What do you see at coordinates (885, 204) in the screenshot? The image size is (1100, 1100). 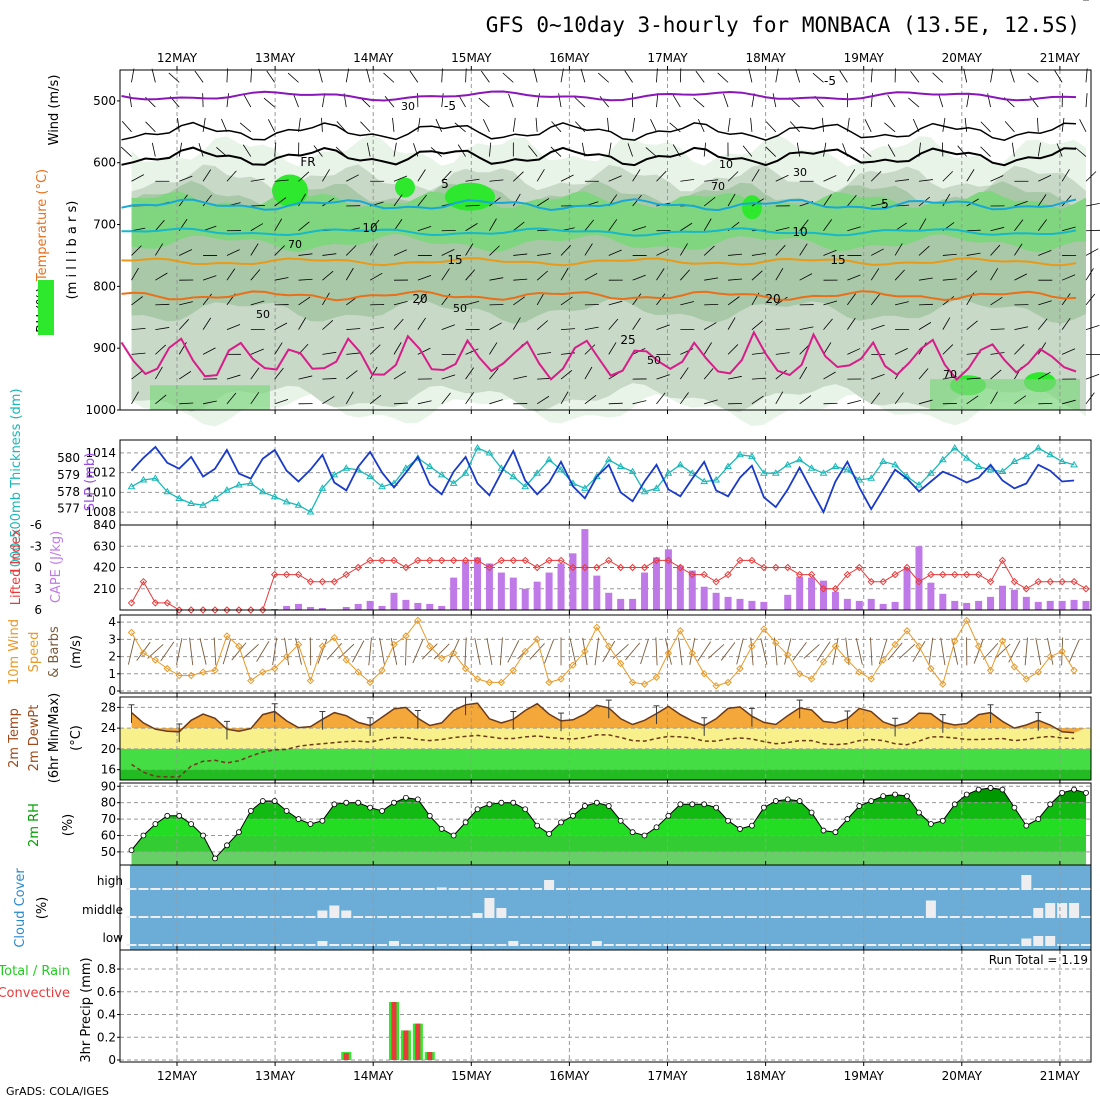 I see `isotherm-label: 5` at bounding box center [885, 204].